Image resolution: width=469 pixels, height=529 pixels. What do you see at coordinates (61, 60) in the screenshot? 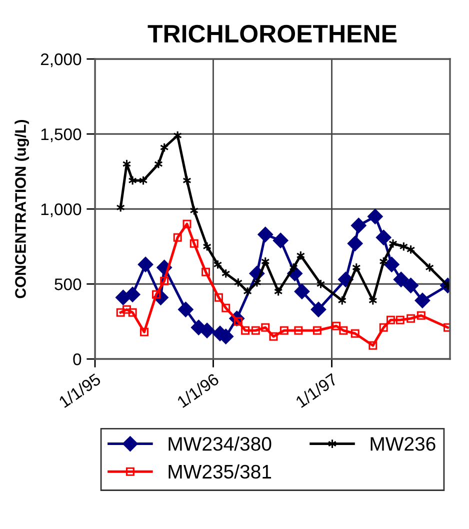
I see `y-tick-label: 2,000` at bounding box center [61, 60].